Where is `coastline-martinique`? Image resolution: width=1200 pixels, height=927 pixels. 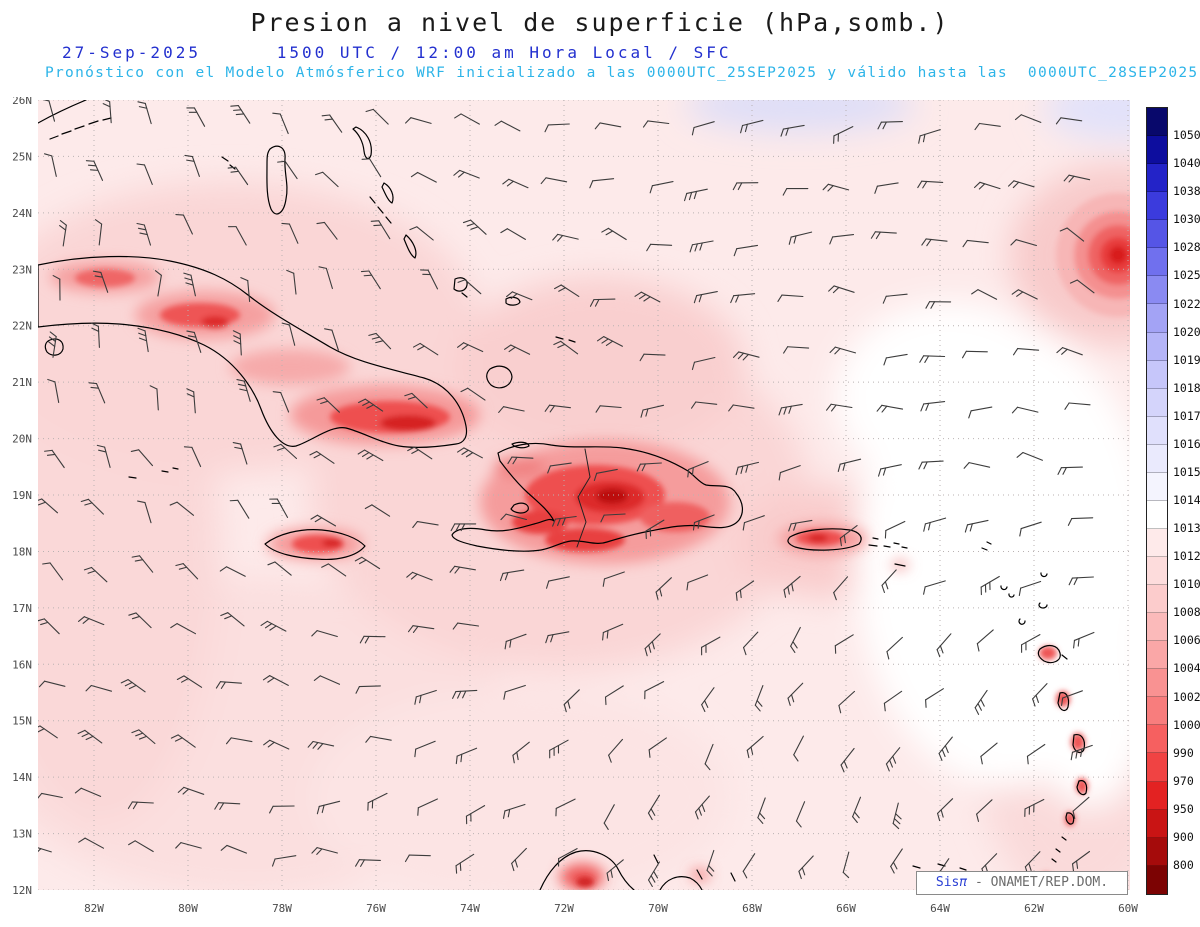 coastline-martinique is located at coordinates (1079, 744).